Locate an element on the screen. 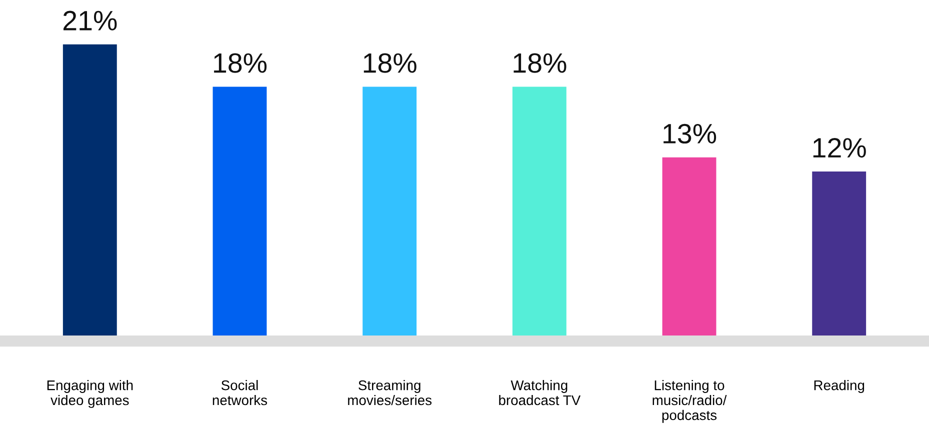 Image resolution: width=929 pixels, height=443 pixels. data-label: 12% is located at coordinates (839, 148).